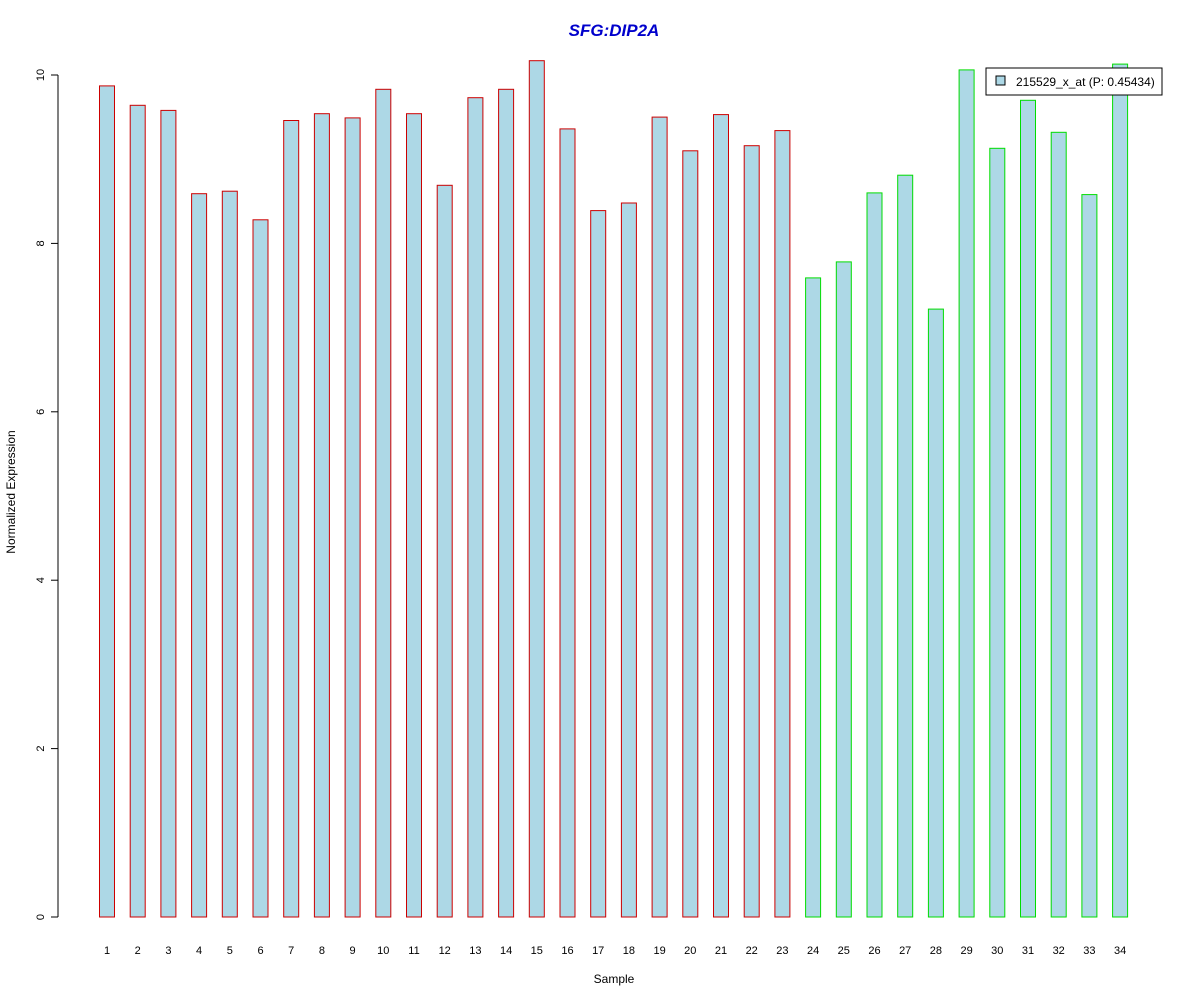 This screenshot has width=1200, height=1000. I want to click on x-tick-label: 2, so click(138, 951).